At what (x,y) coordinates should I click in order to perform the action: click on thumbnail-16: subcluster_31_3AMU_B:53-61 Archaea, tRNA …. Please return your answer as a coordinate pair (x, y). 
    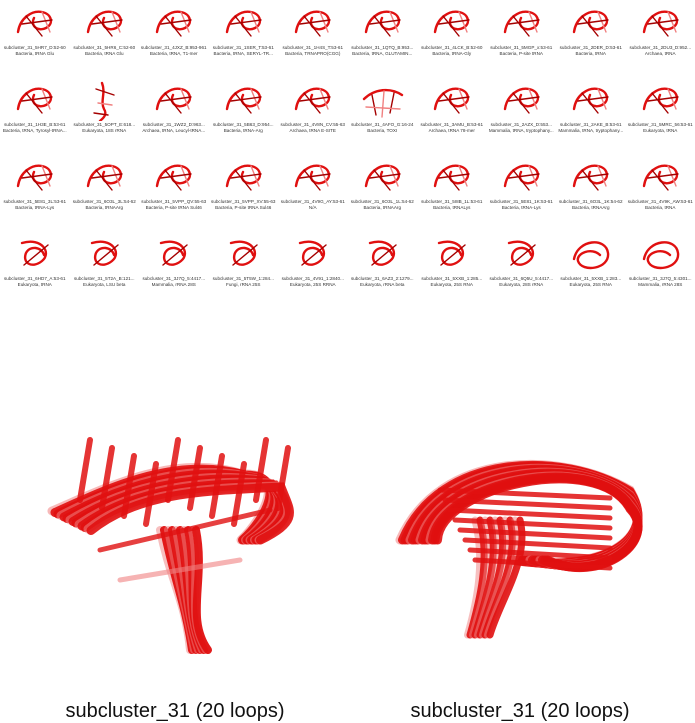
    Looking at the image, I should click on (452, 115).